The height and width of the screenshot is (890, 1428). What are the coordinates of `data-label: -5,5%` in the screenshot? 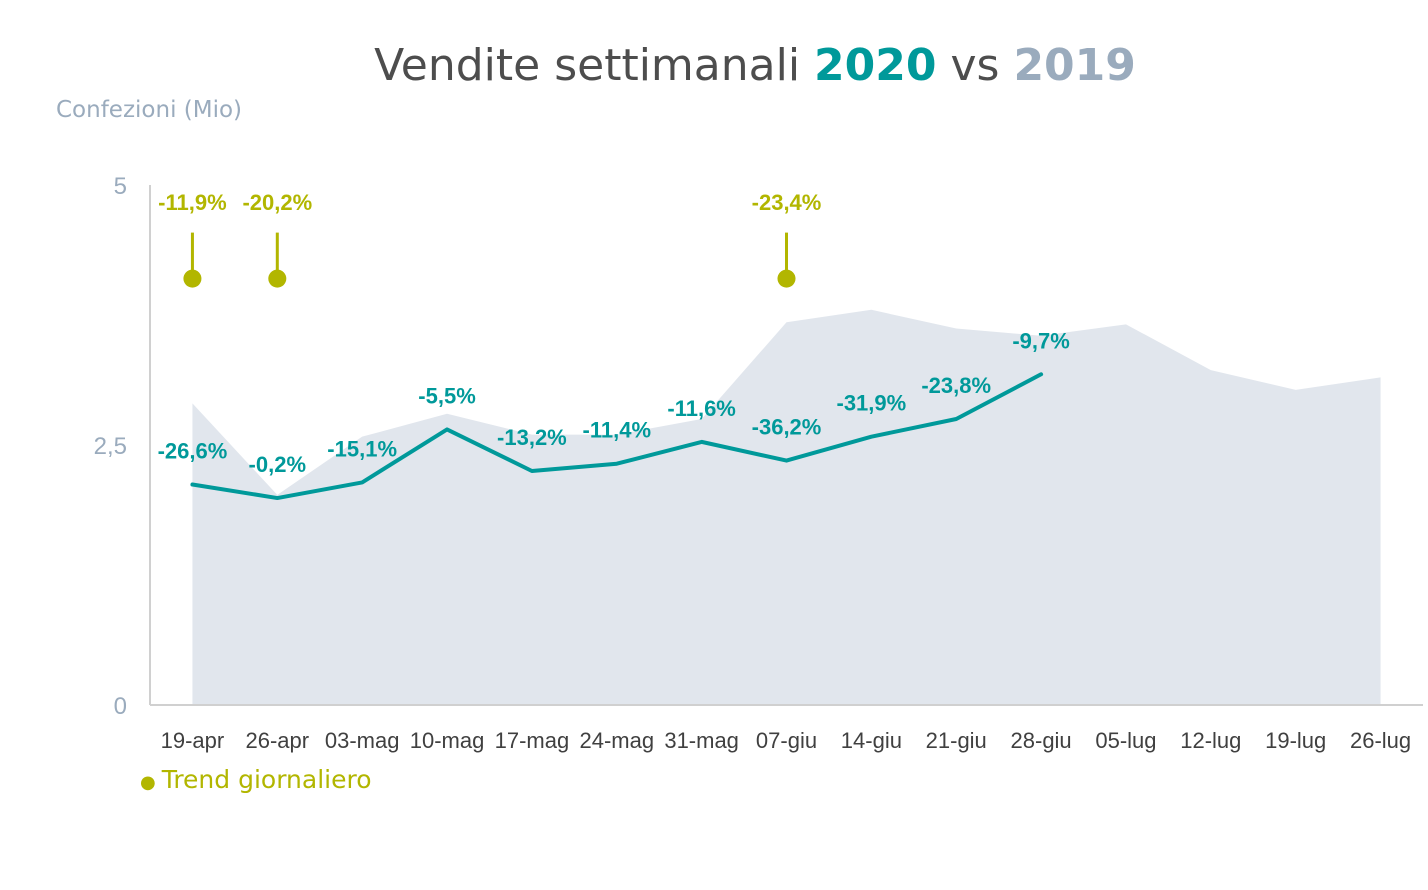 It's located at (446, 395).